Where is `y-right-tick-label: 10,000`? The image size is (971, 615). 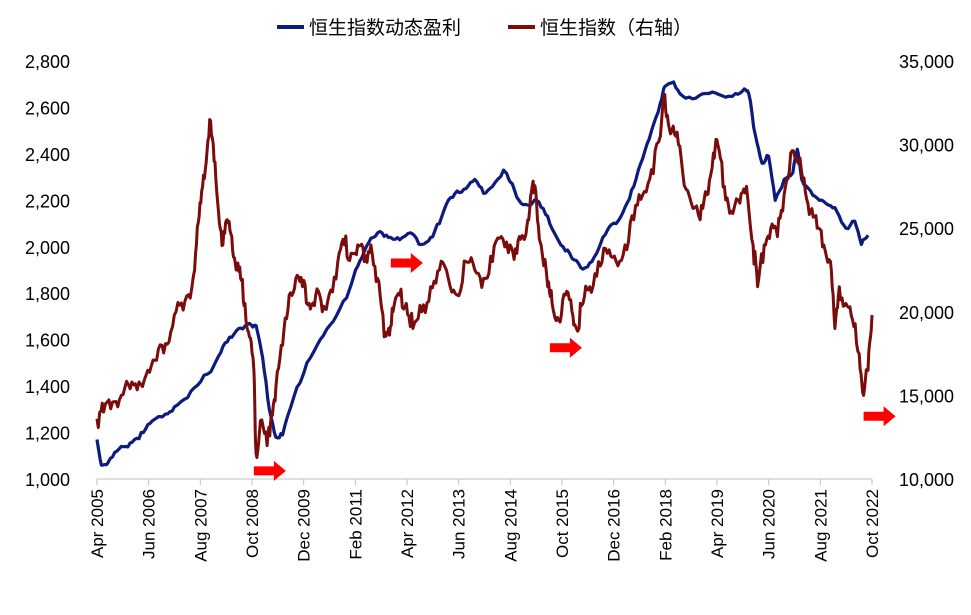 y-right-tick-label: 10,000 is located at coordinates (926, 480).